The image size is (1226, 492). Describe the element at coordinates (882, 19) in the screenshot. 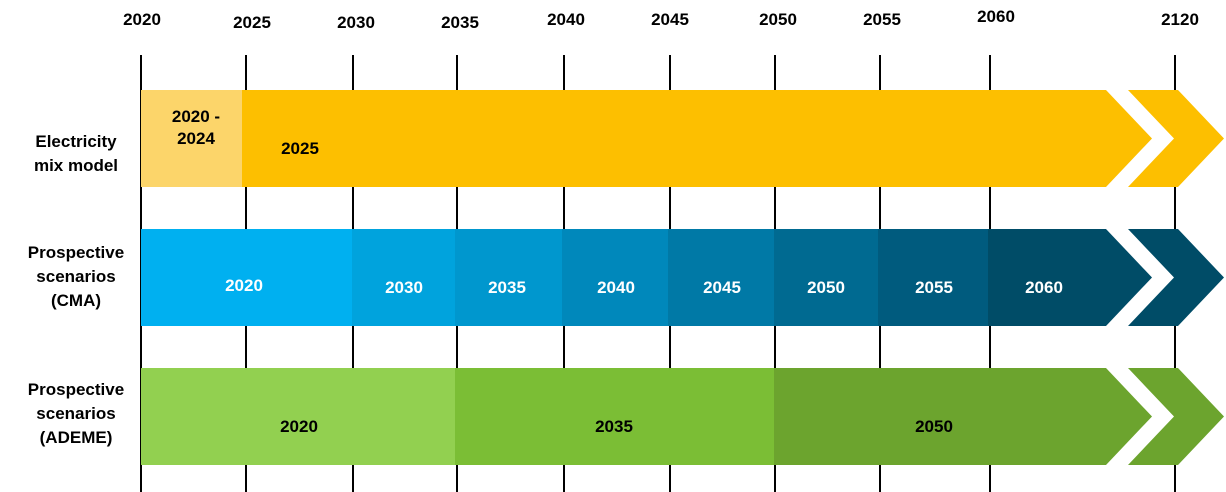

I see `year-label: 2055` at that location.